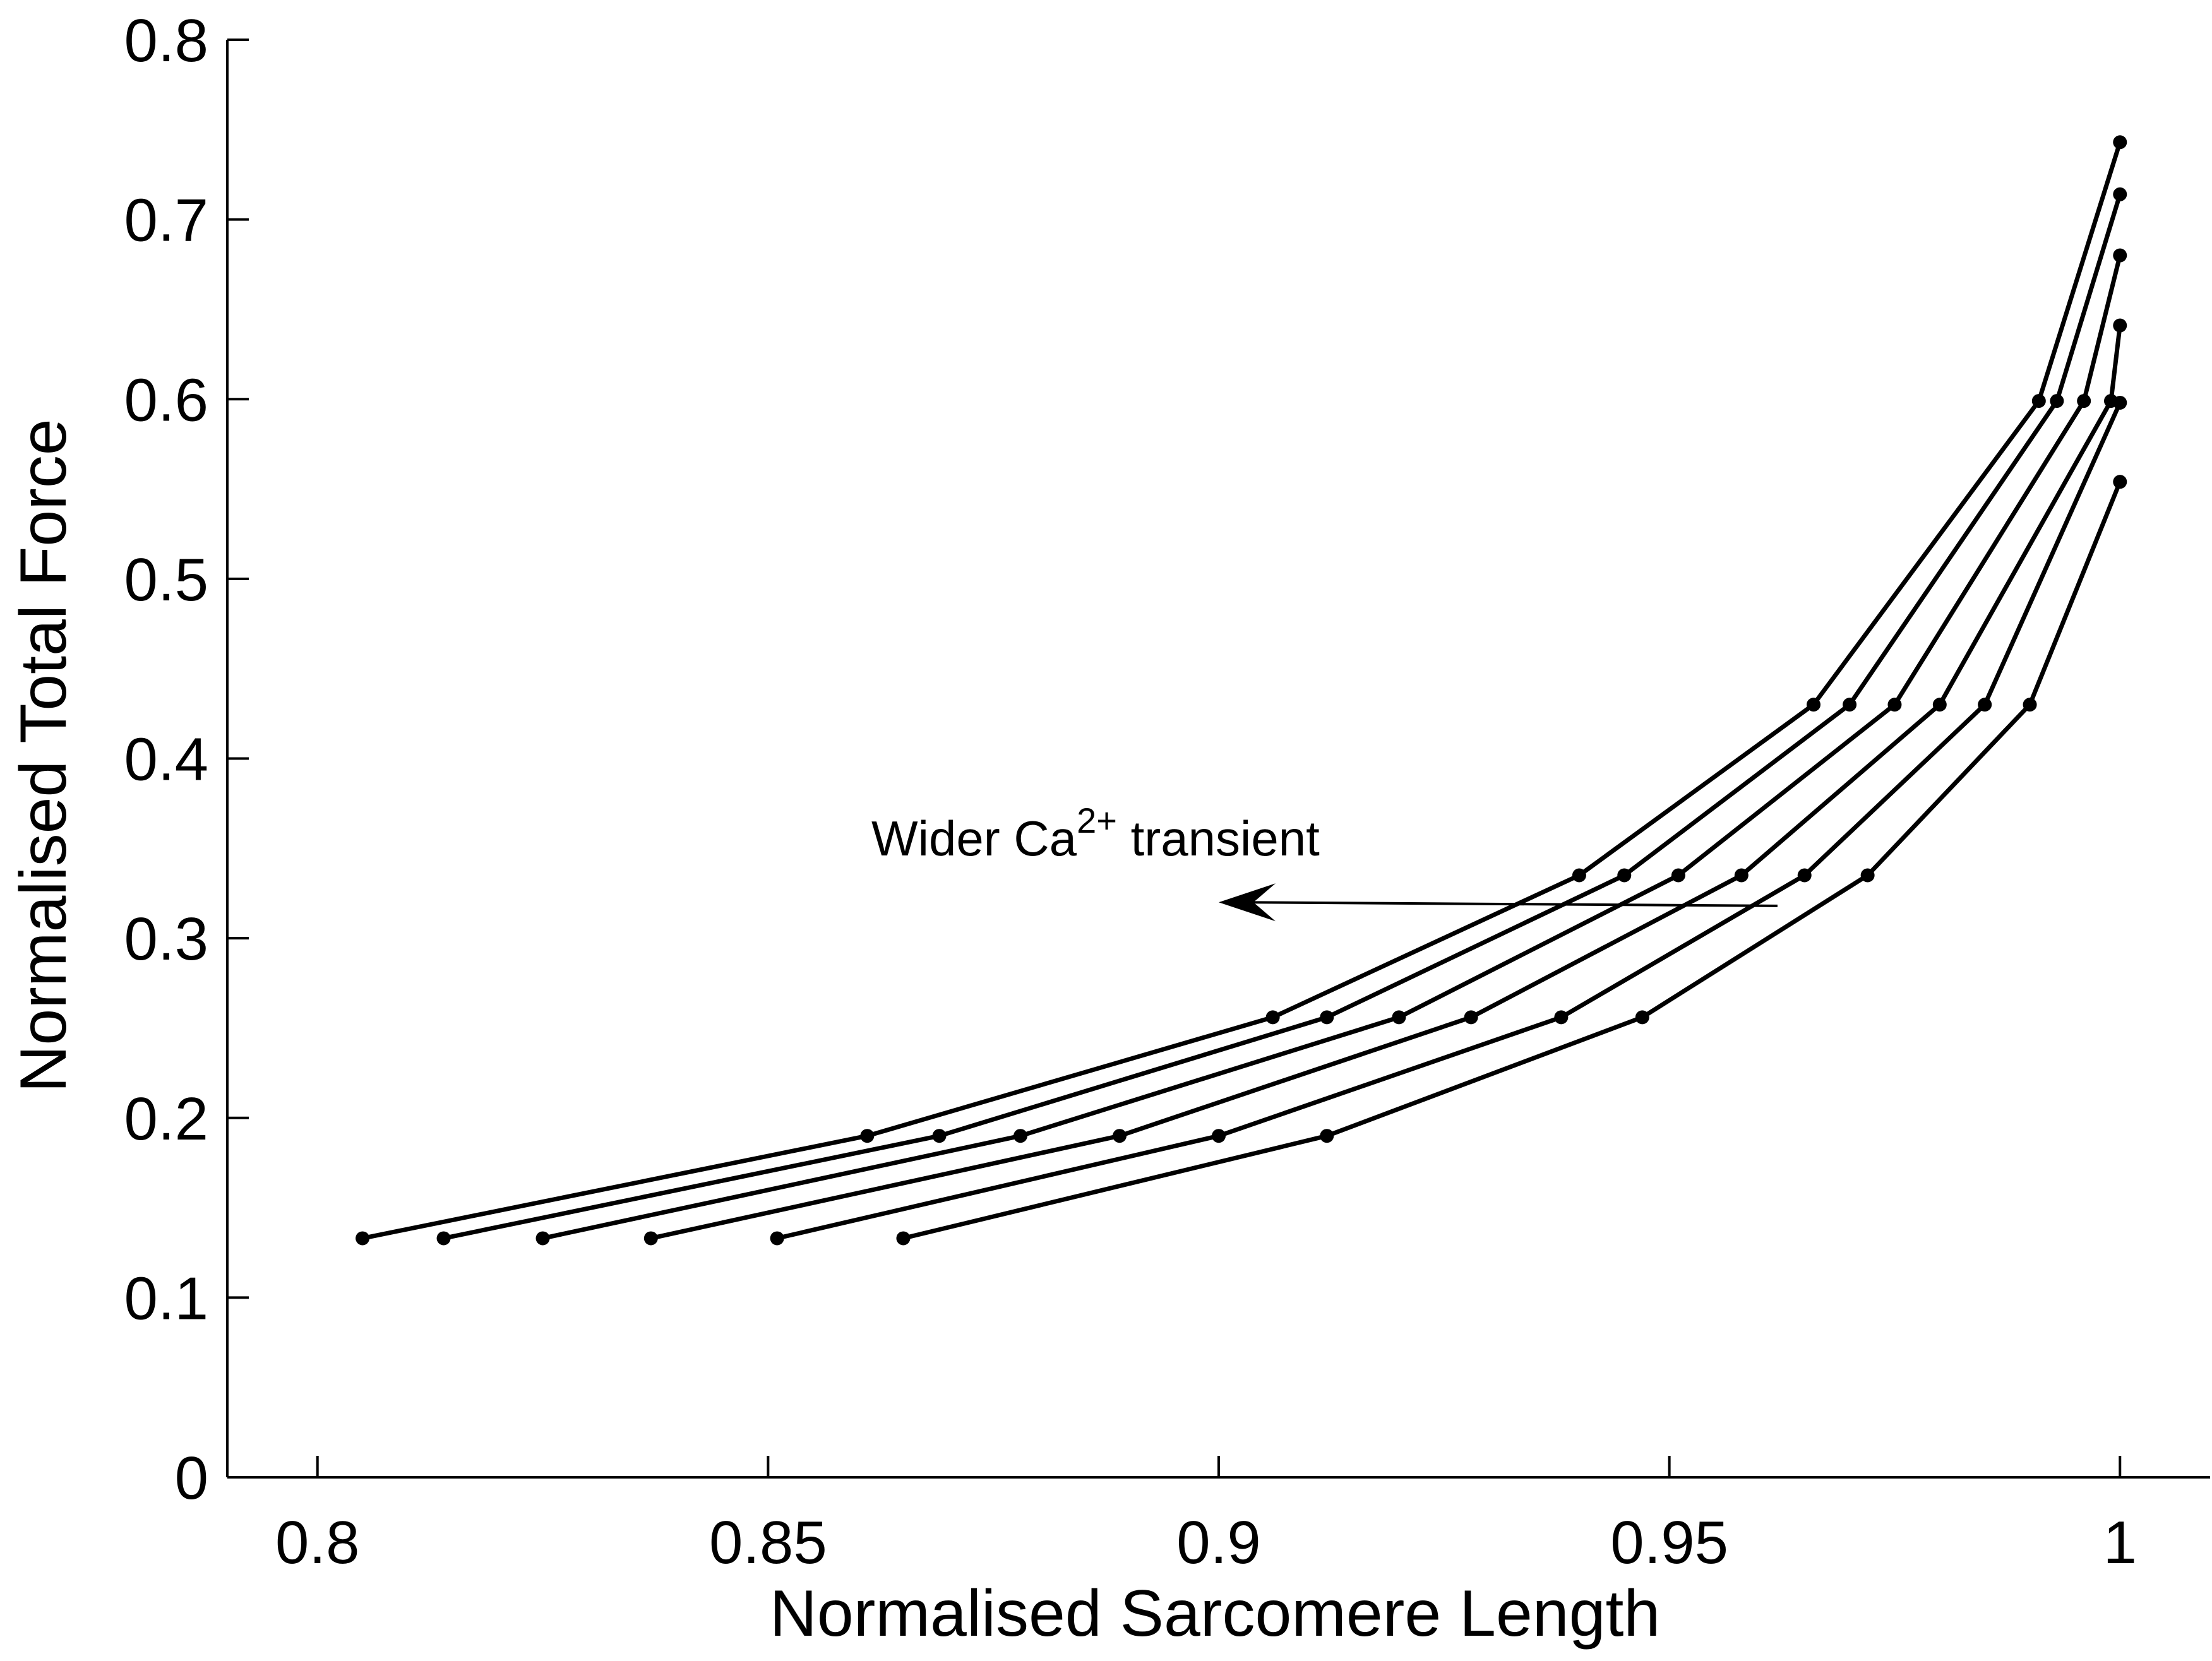 Image resolution: width=2212 pixels, height=1661 pixels. What do you see at coordinates (166, 580) in the screenshot?
I see `y-tick-label: 0.5` at bounding box center [166, 580].